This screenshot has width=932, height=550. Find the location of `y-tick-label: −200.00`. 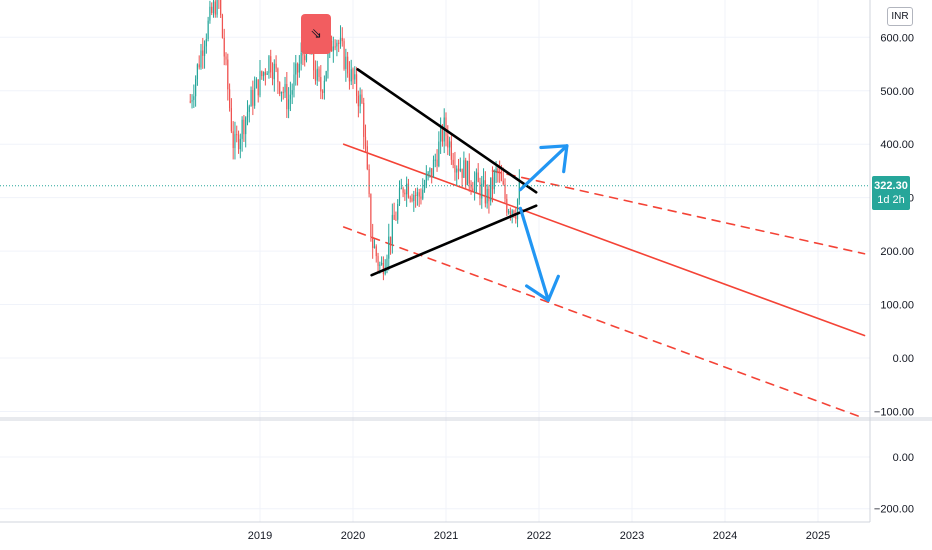

y-tick-label: −200.00 is located at coordinates (894, 510).